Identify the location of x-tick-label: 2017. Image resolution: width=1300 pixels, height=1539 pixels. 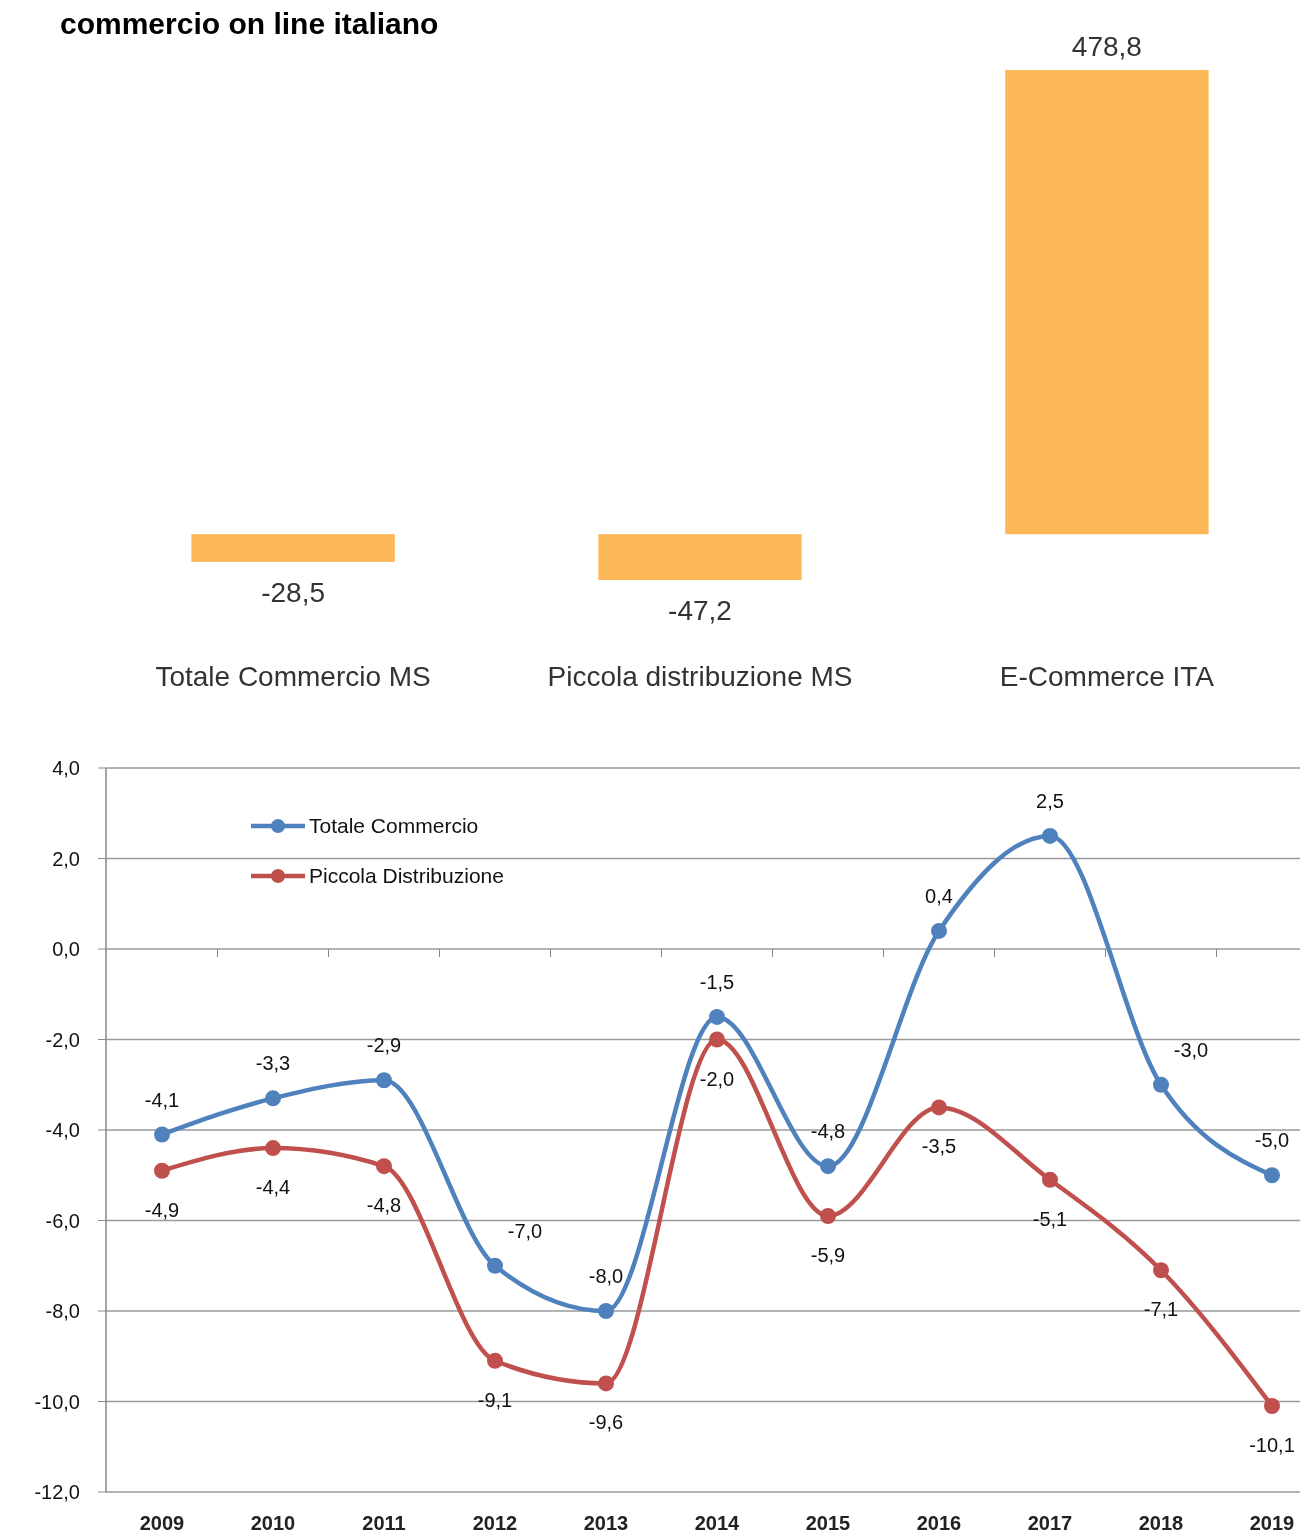
(1050, 1523).